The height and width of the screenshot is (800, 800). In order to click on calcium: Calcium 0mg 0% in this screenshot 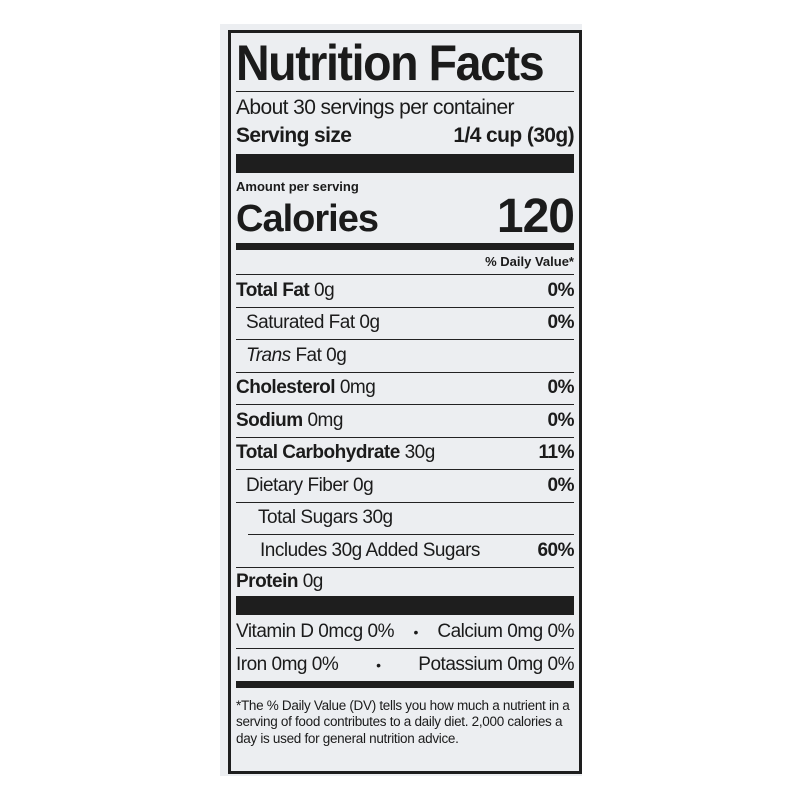, I will do `click(505, 632)`.